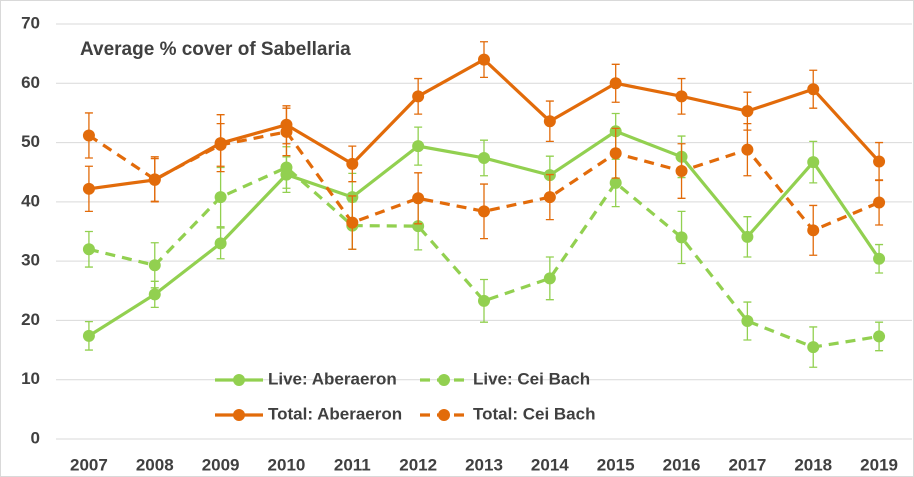 The width and height of the screenshot is (914, 477). Describe the element at coordinates (30, 378) in the screenshot. I see `y-tick-label: 10` at that location.